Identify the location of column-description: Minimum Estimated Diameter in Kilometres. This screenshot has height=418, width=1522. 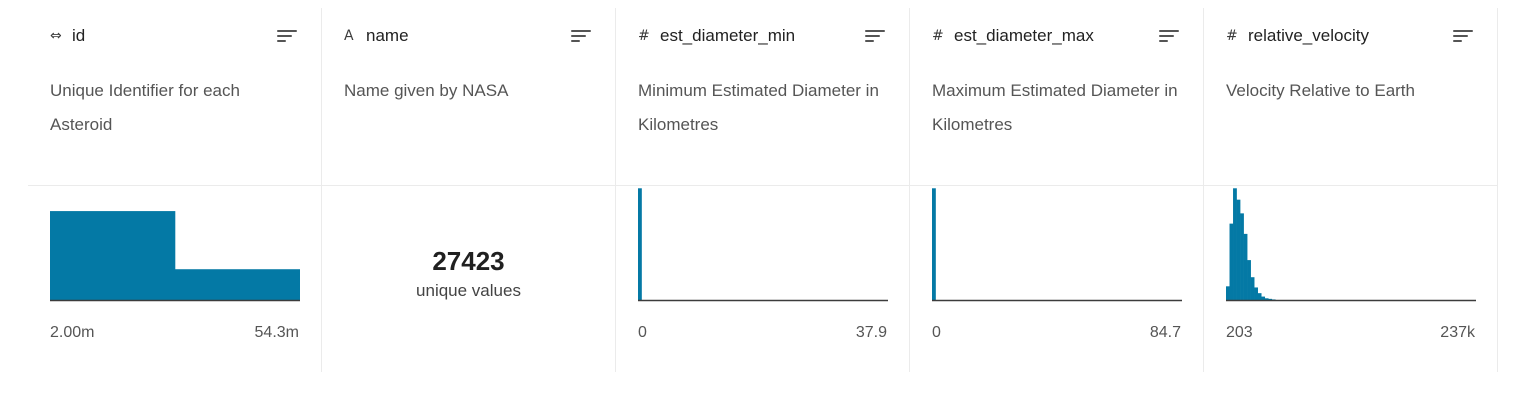
(758, 107).